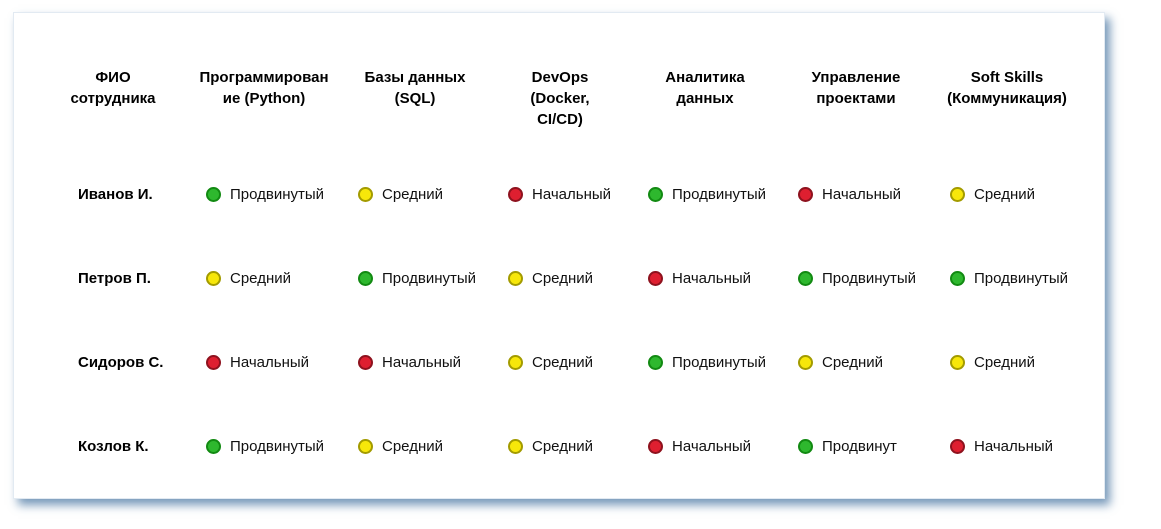 Image resolution: width=1161 pixels, height=529 pixels. I want to click on column-header-line: CI/CD), so click(560, 119).